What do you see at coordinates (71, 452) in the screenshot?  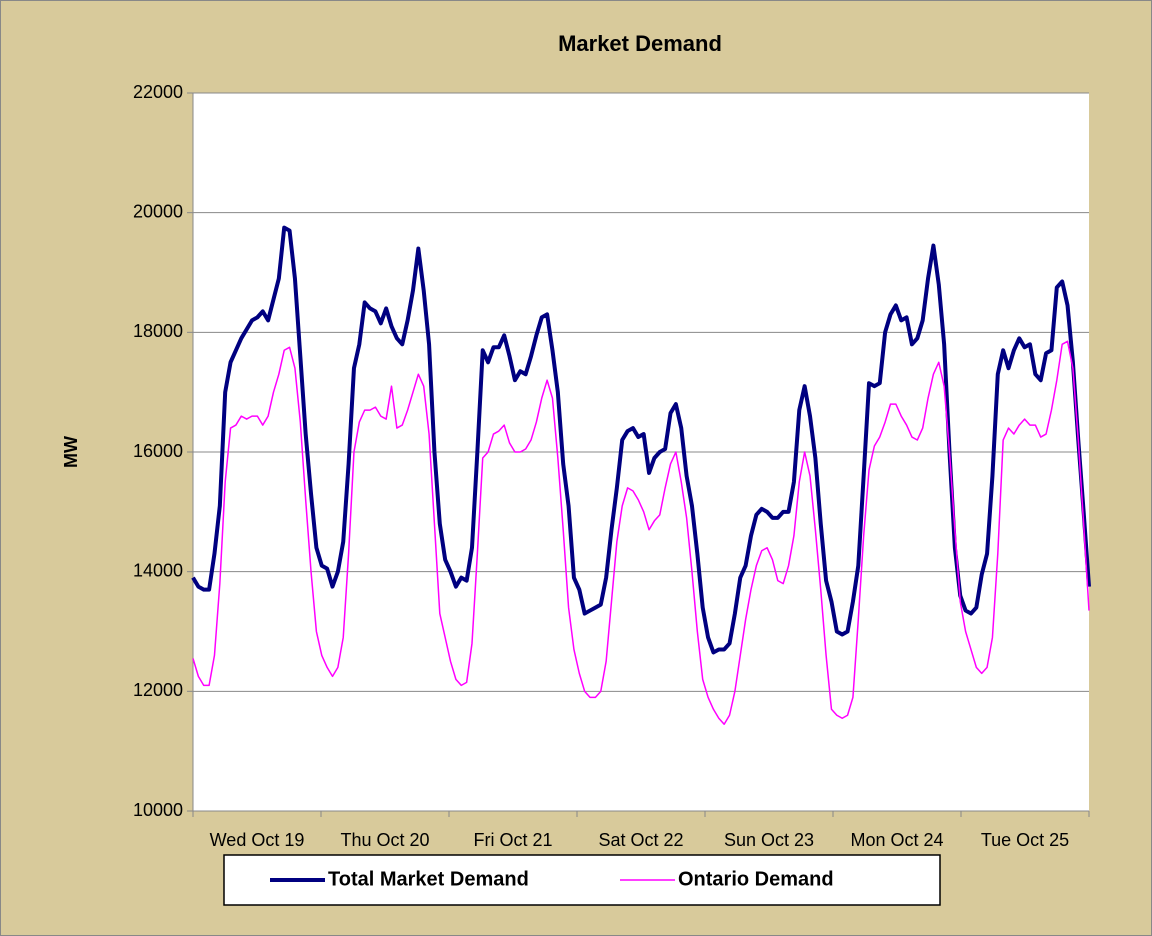 I see `y-axis-label: MW` at bounding box center [71, 452].